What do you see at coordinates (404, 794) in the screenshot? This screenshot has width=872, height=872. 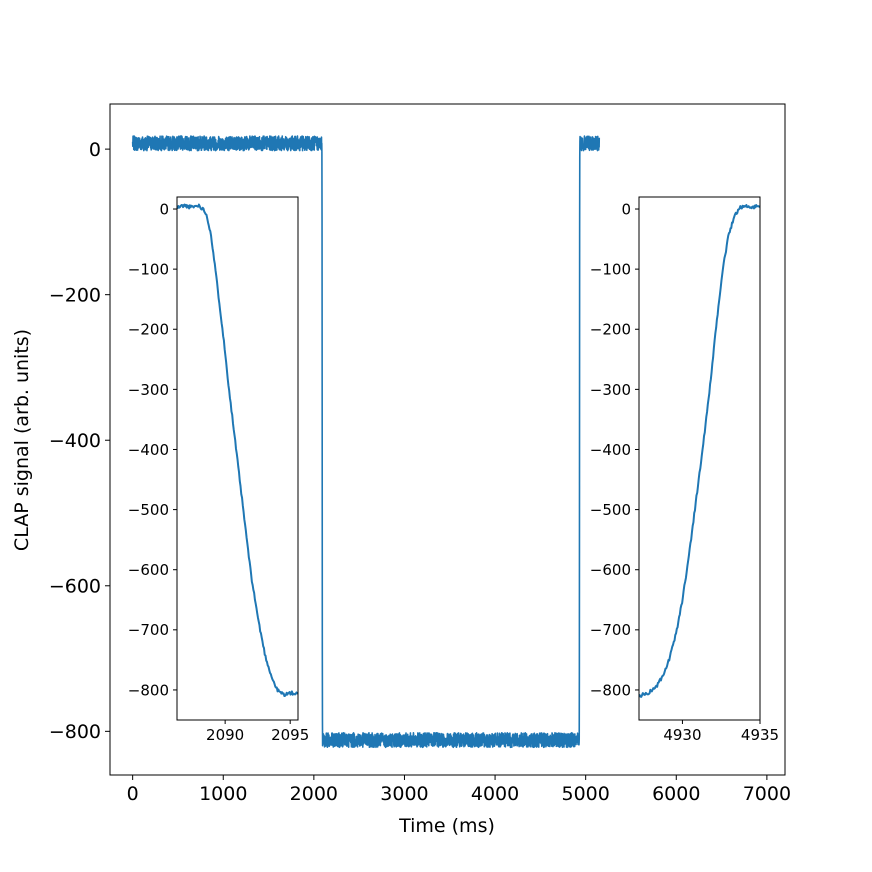 I see `main-x-tick-label: 3000` at bounding box center [404, 794].